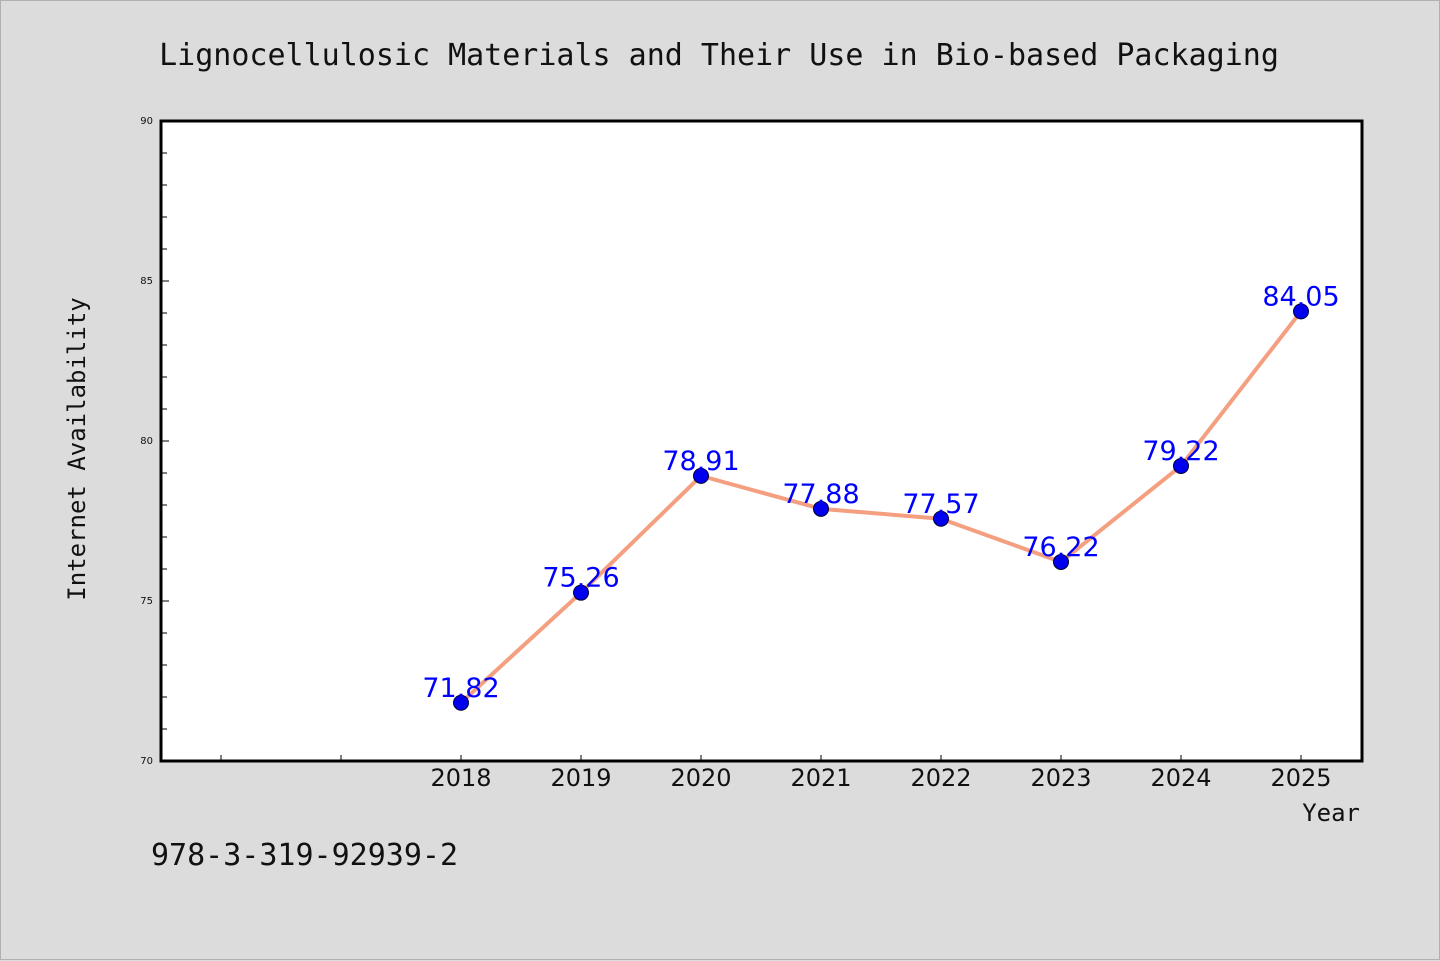  Describe the element at coordinates (1300, 778) in the screenshot. I see `x-tick-label: 2025` at that location.